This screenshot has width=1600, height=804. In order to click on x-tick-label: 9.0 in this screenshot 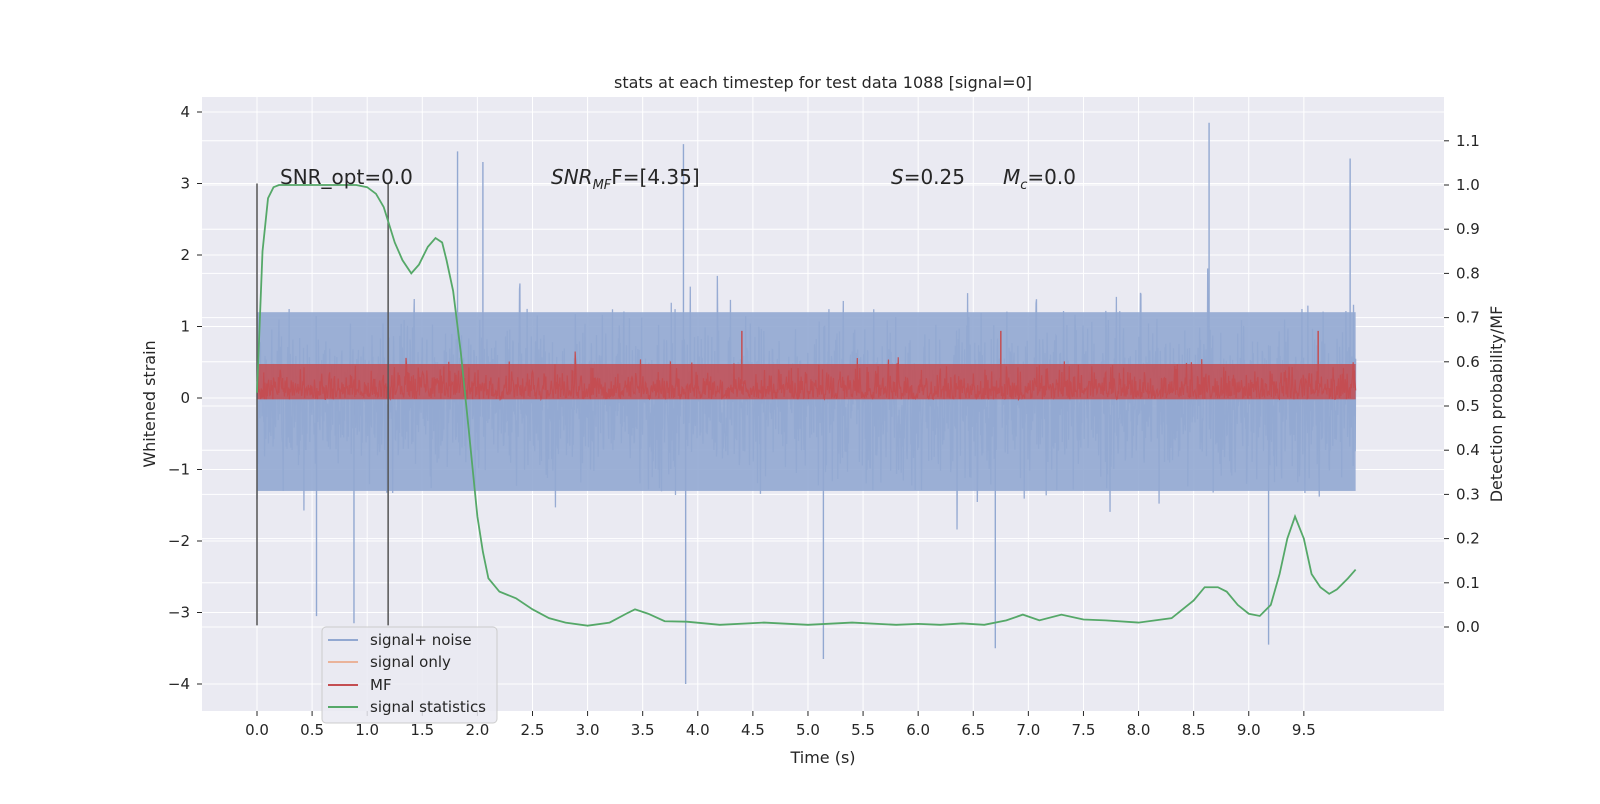, I will do `click(1249, 730)`.